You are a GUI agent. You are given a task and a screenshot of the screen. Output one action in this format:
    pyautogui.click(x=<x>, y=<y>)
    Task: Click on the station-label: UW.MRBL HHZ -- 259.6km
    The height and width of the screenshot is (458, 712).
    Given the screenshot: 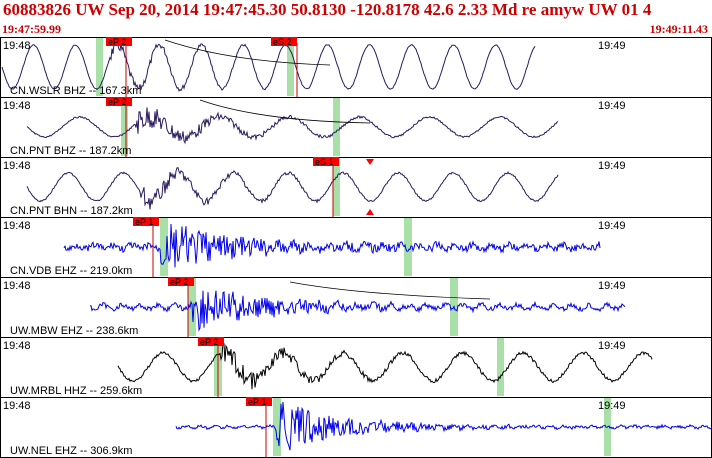 What is the action you would take?
    pyautogui.click(x=76, y=391)
    